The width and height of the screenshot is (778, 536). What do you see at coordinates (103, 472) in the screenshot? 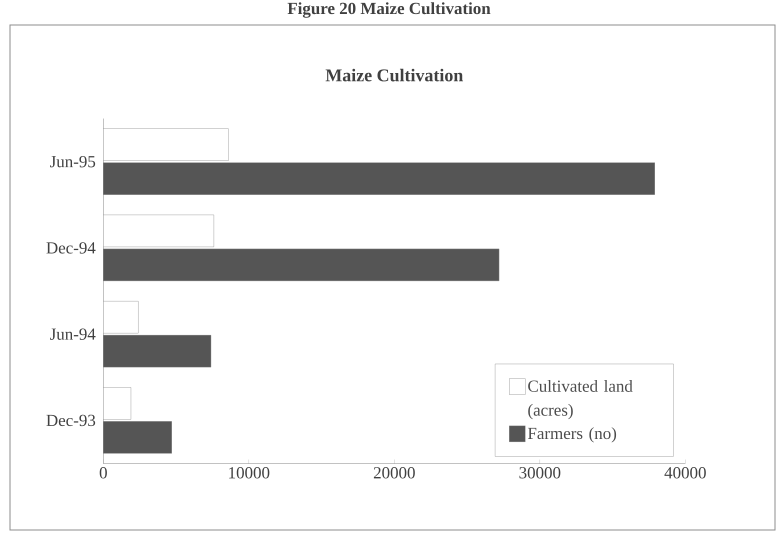
I see `x-tick-label: 0` at bounding box center [103, 472].